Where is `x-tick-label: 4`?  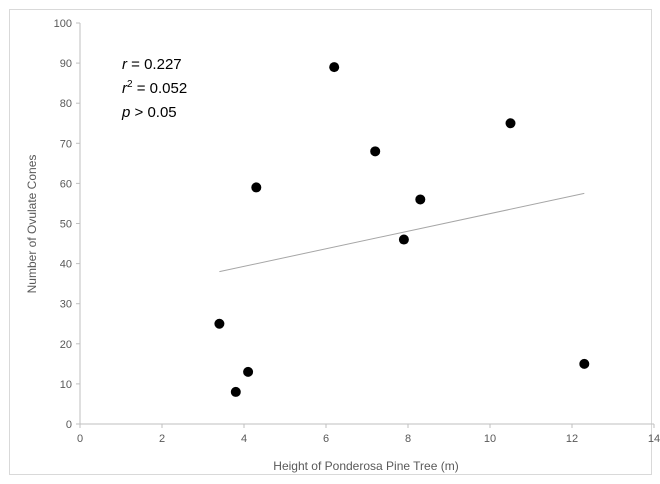 x-tick-label: 4 is located at coordinates (244, 439).